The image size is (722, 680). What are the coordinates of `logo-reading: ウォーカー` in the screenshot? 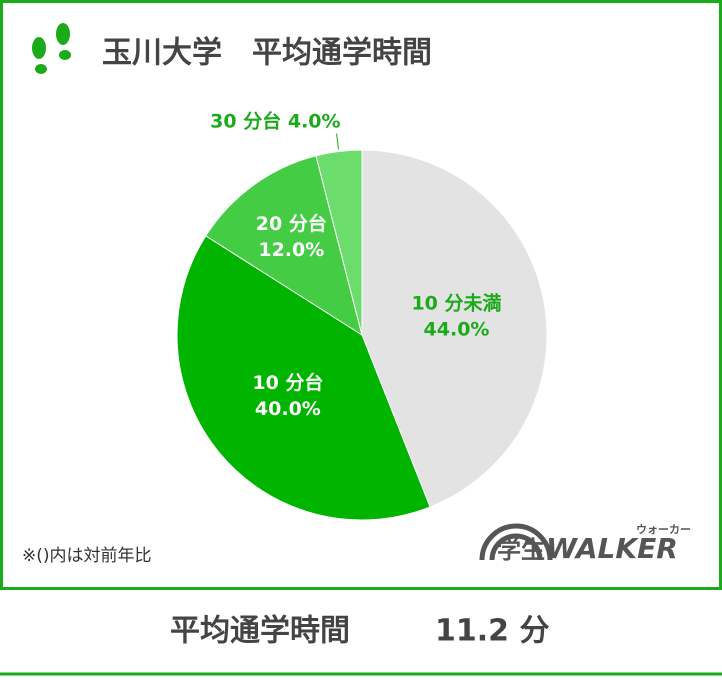 It's located at (663, 529).